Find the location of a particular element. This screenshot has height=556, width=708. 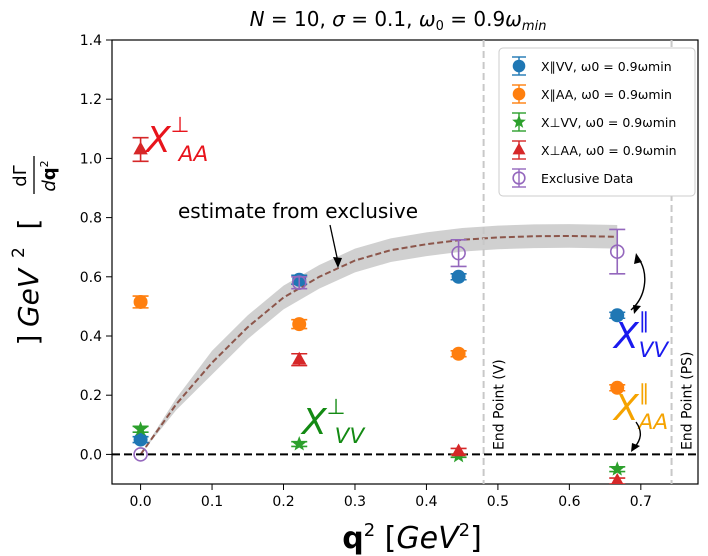

svg-text: GeV is located at coordinates (28, 297).